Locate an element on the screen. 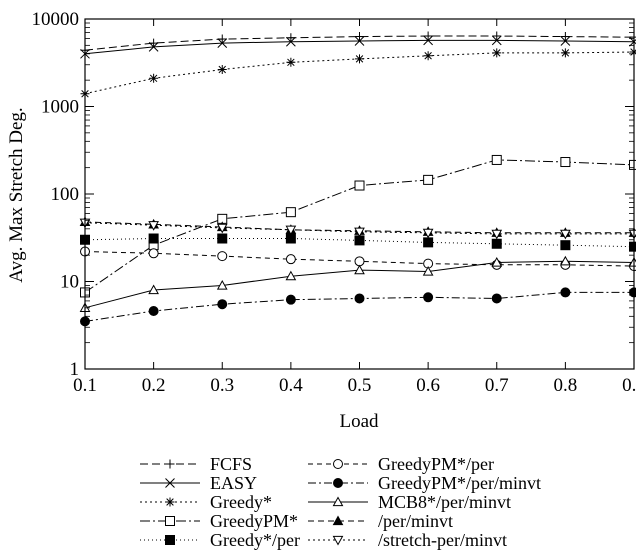 This screenshot has width=636, height=556. x-tick-label: 0.8 is located at coordinates (566, 385).